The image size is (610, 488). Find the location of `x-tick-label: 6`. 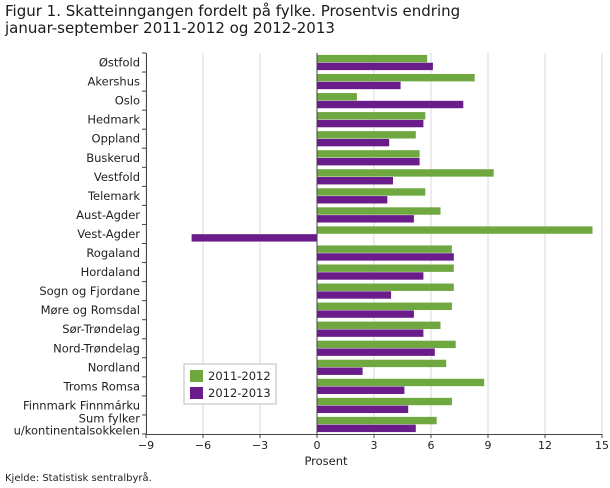

x-tick-label: 6 is located at coordinates (431, 445).